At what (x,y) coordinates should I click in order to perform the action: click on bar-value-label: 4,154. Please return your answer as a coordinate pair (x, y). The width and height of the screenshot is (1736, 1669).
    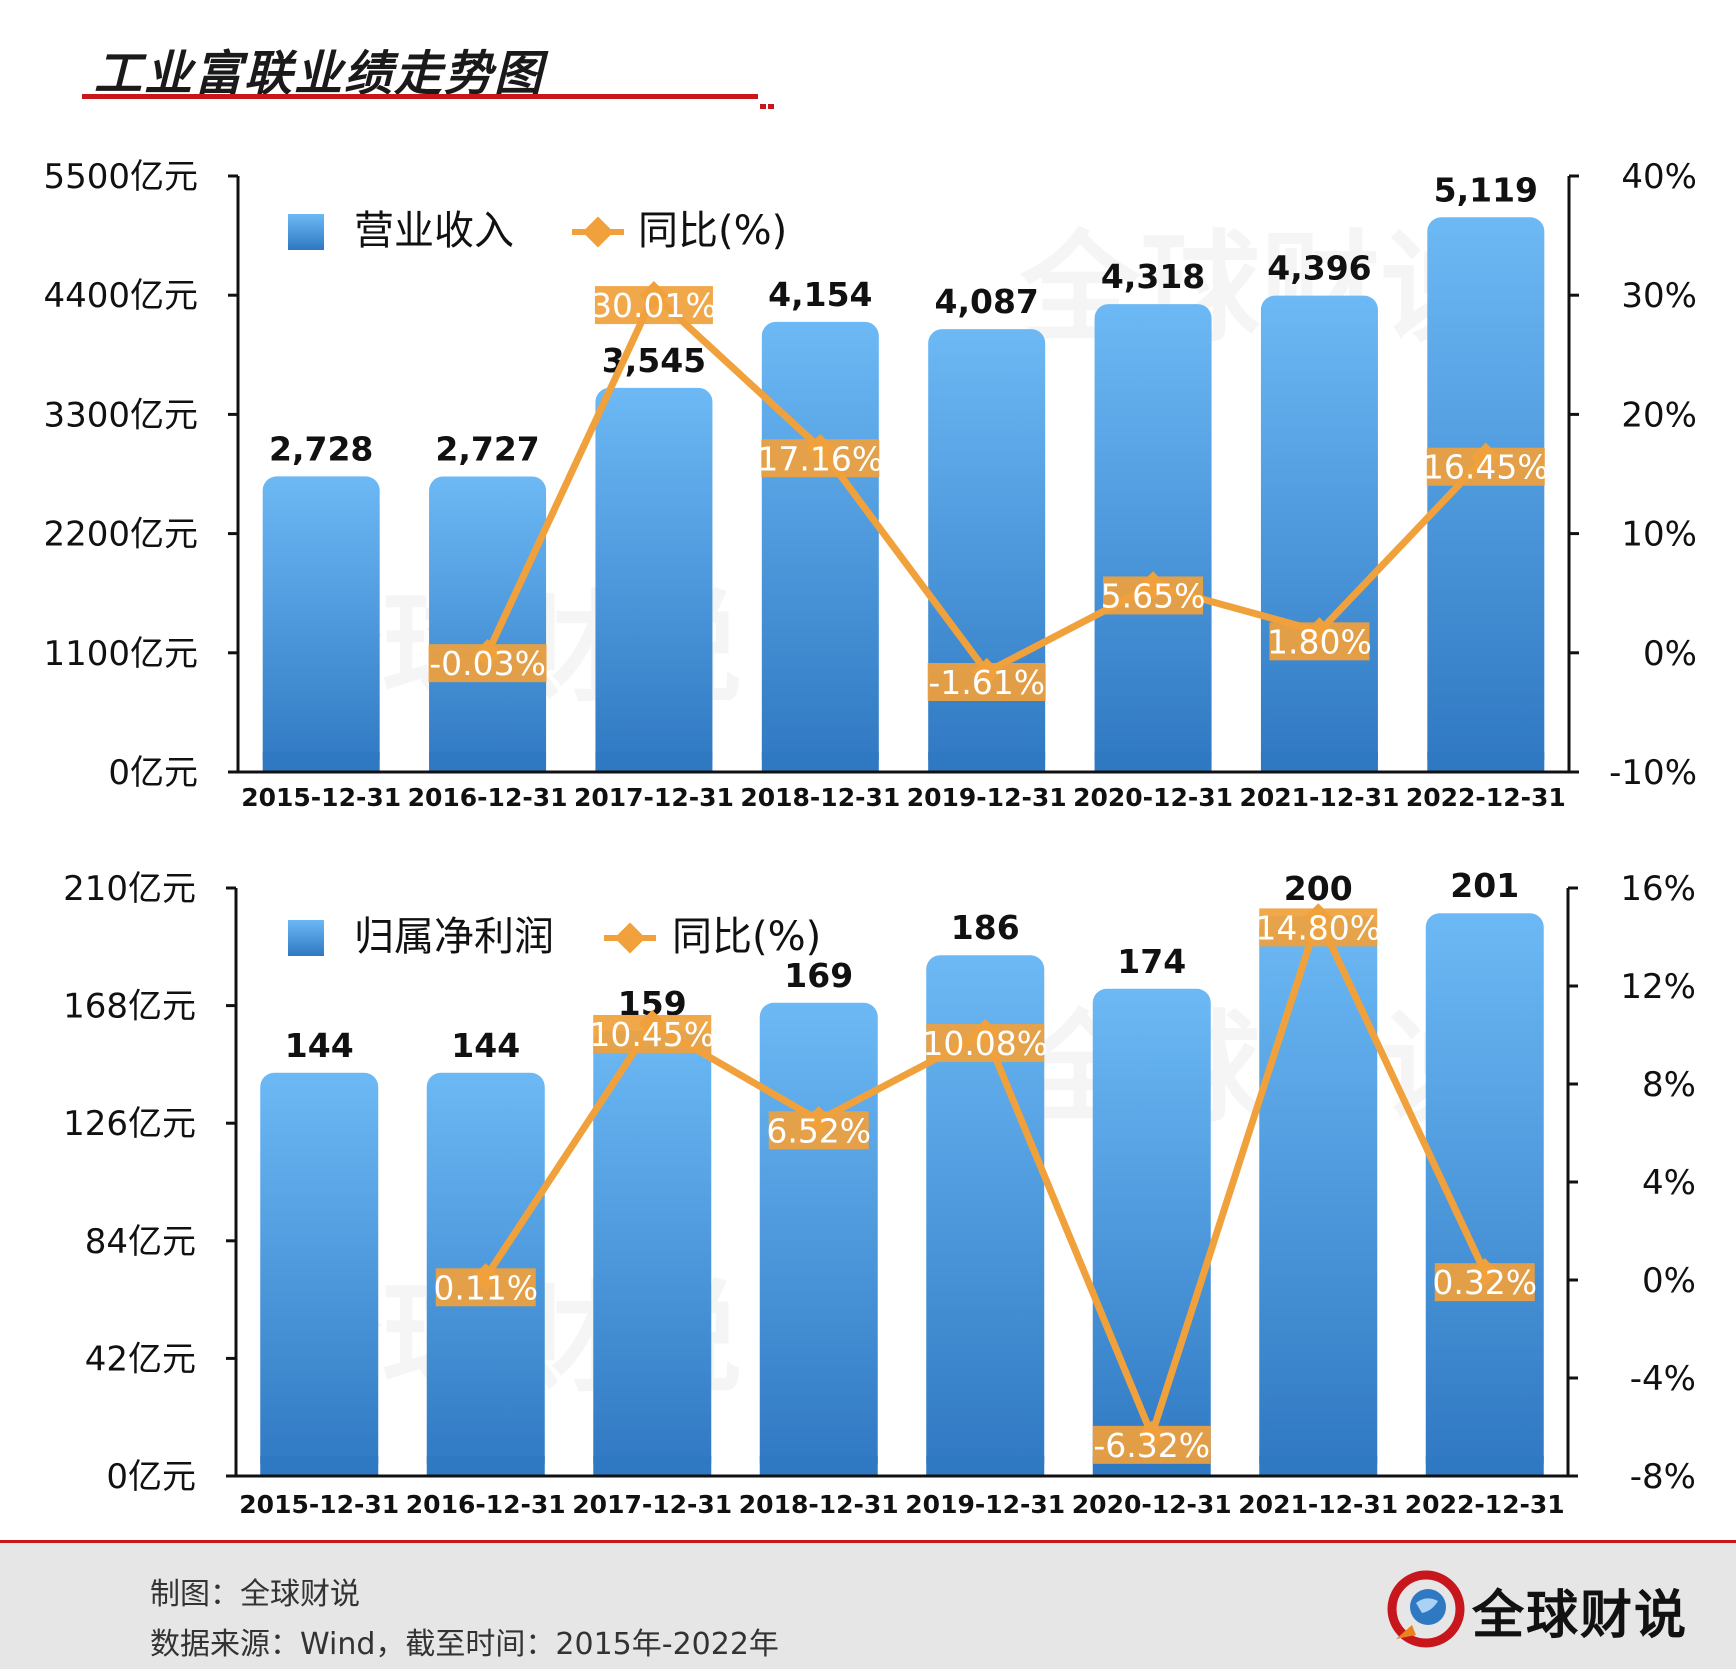
    Looking at the image, I should click on (820, 294).